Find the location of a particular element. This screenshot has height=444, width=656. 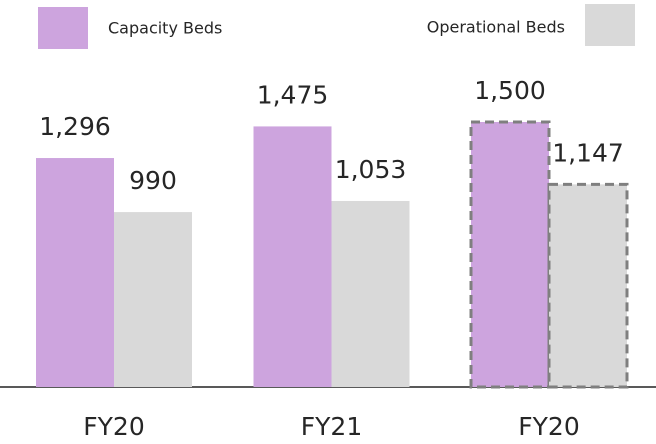

legend-label: Capacity Beds is located at coordinates (165, 28).